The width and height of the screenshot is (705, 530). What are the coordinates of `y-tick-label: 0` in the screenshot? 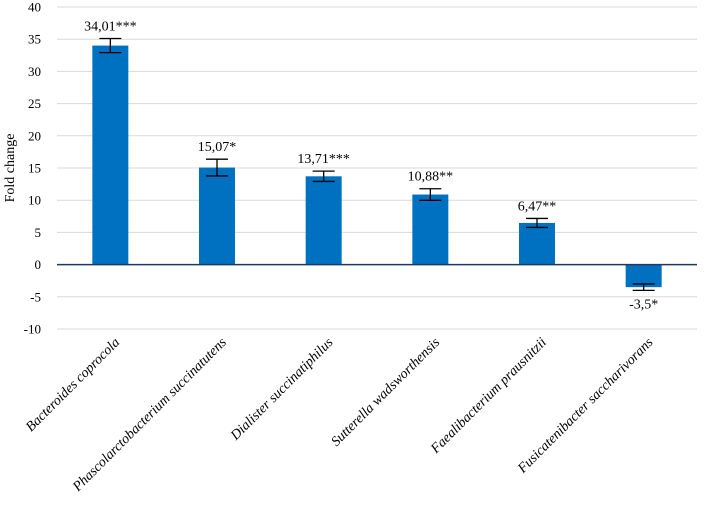 It's located at (38, 264).